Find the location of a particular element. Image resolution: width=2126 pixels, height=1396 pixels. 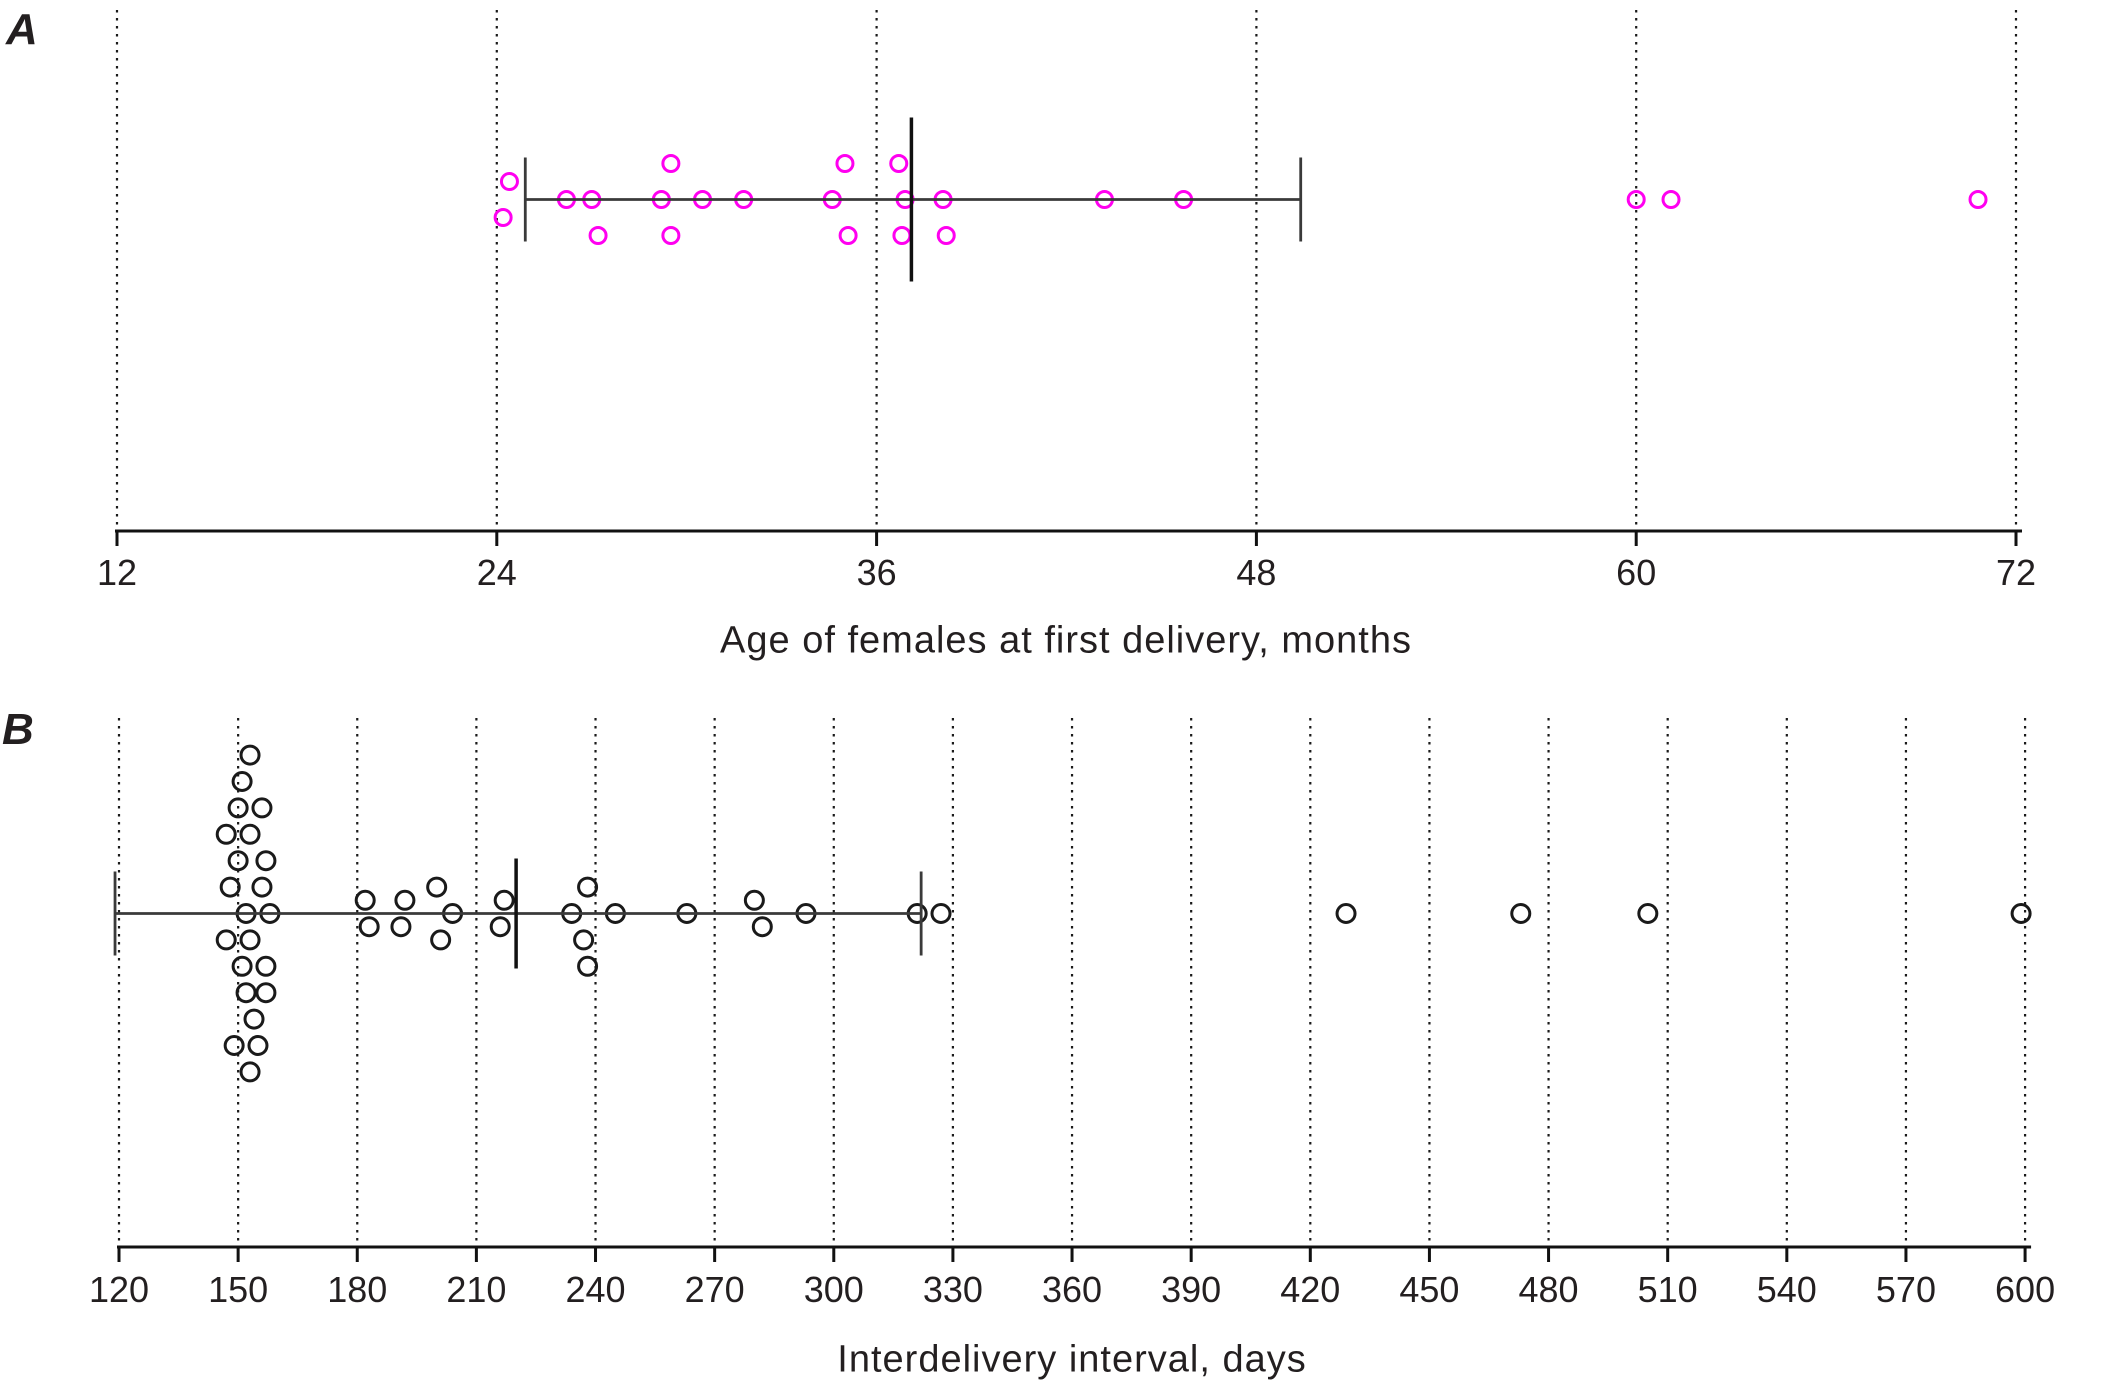

tick-label: 570 is located at coordinates (1906, 1289).